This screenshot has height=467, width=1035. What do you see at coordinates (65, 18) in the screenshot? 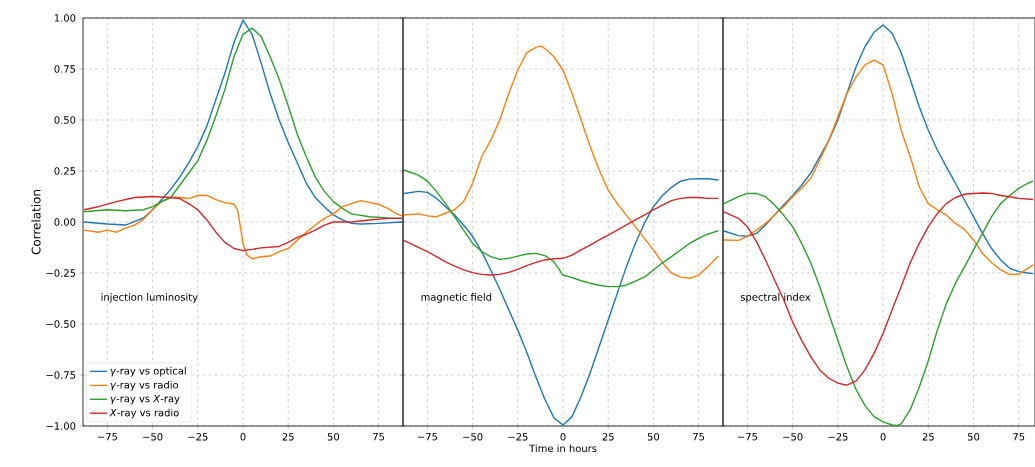
I see `y-tick-label: 1.00` at bounding box center [65, 18].